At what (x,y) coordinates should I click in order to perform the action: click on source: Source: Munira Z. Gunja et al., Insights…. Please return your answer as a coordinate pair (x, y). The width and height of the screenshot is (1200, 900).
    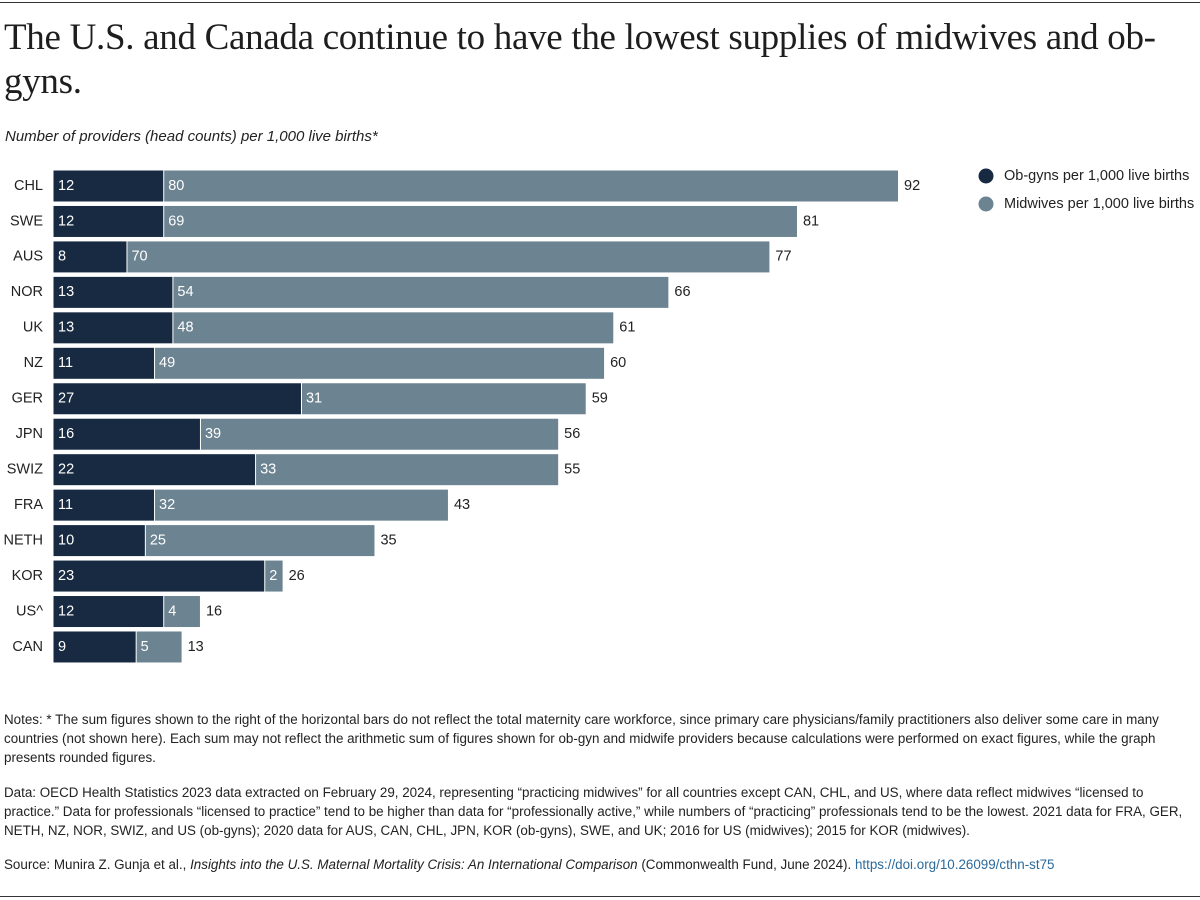
    Looking at the image, I should click on (600, 864).